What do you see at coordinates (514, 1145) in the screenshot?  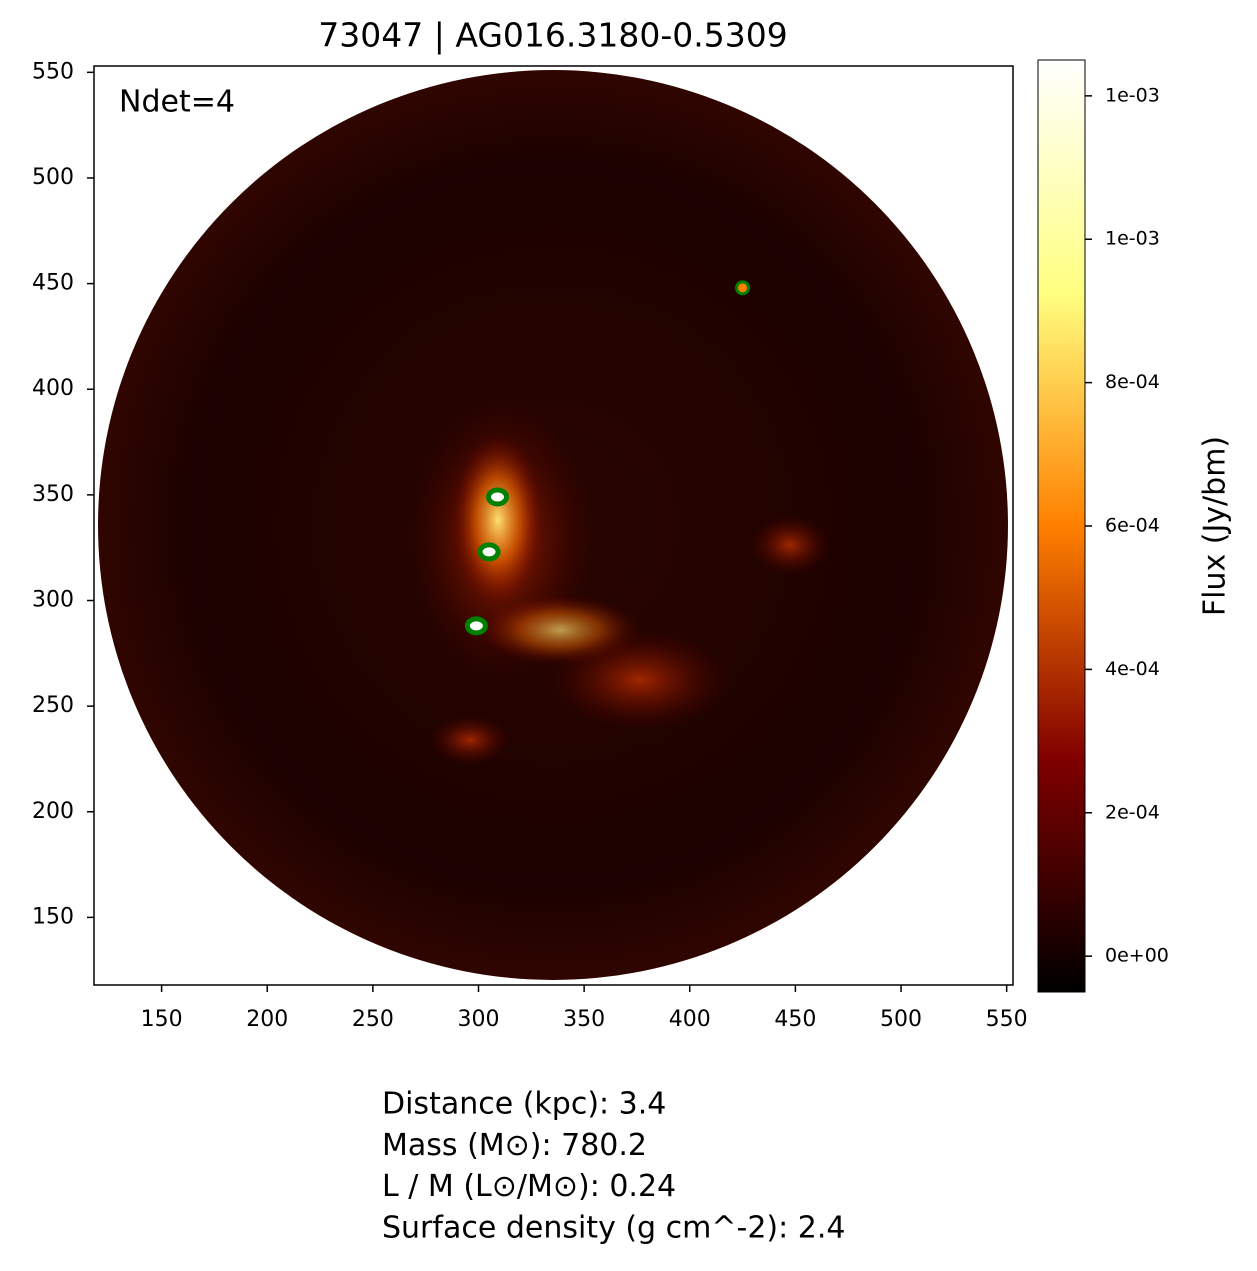 I see `info-line: Mass (M⊙): 780.2` at bounding box center [514, 1145].